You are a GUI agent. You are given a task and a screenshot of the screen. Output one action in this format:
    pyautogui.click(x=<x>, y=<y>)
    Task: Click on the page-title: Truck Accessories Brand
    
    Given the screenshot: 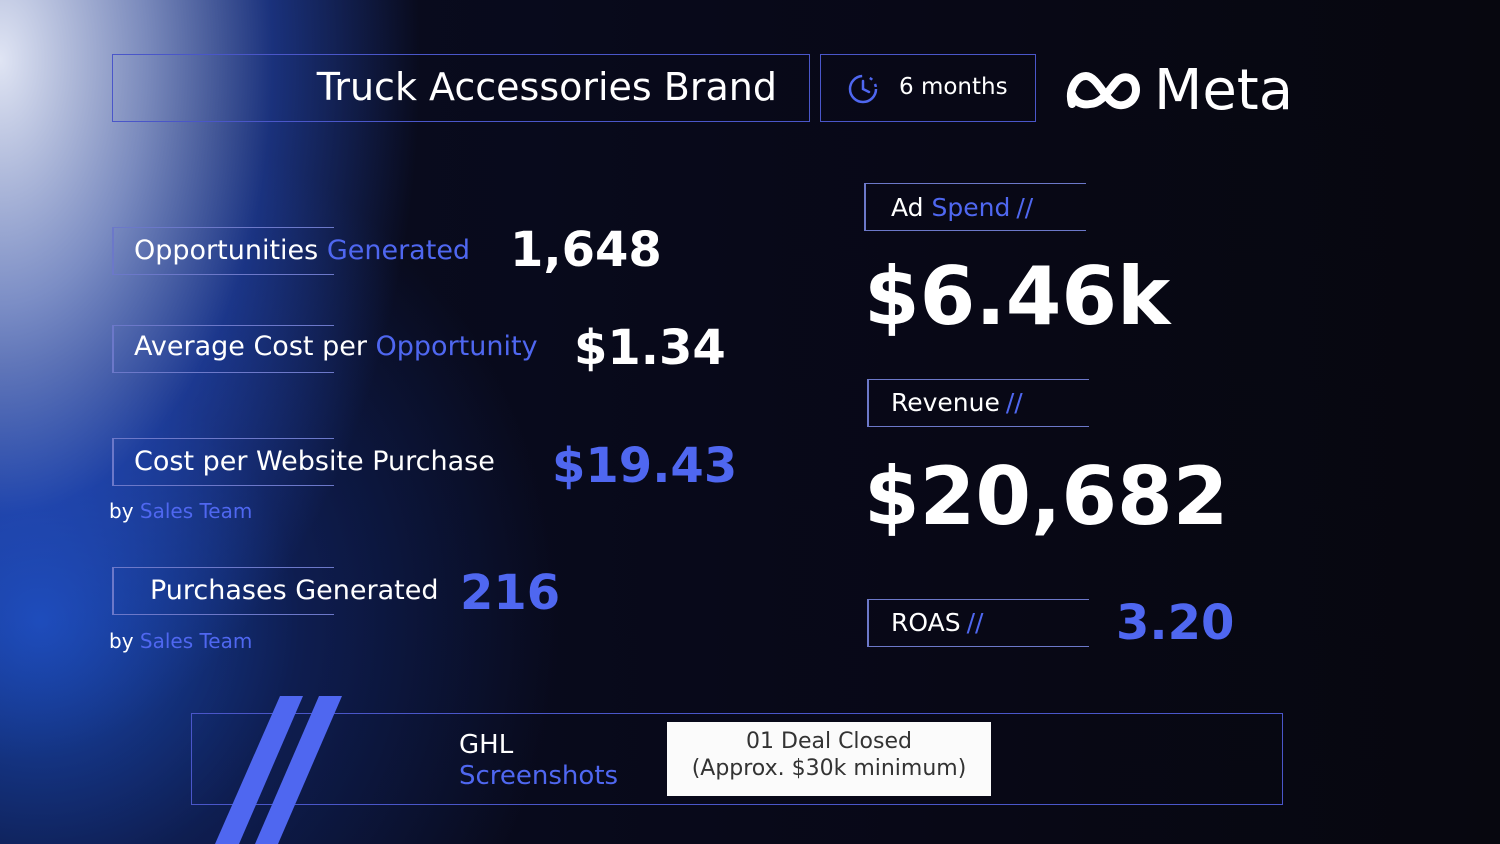 What is the action you would take?
    pyautogui.click(x=546, y=87)
    